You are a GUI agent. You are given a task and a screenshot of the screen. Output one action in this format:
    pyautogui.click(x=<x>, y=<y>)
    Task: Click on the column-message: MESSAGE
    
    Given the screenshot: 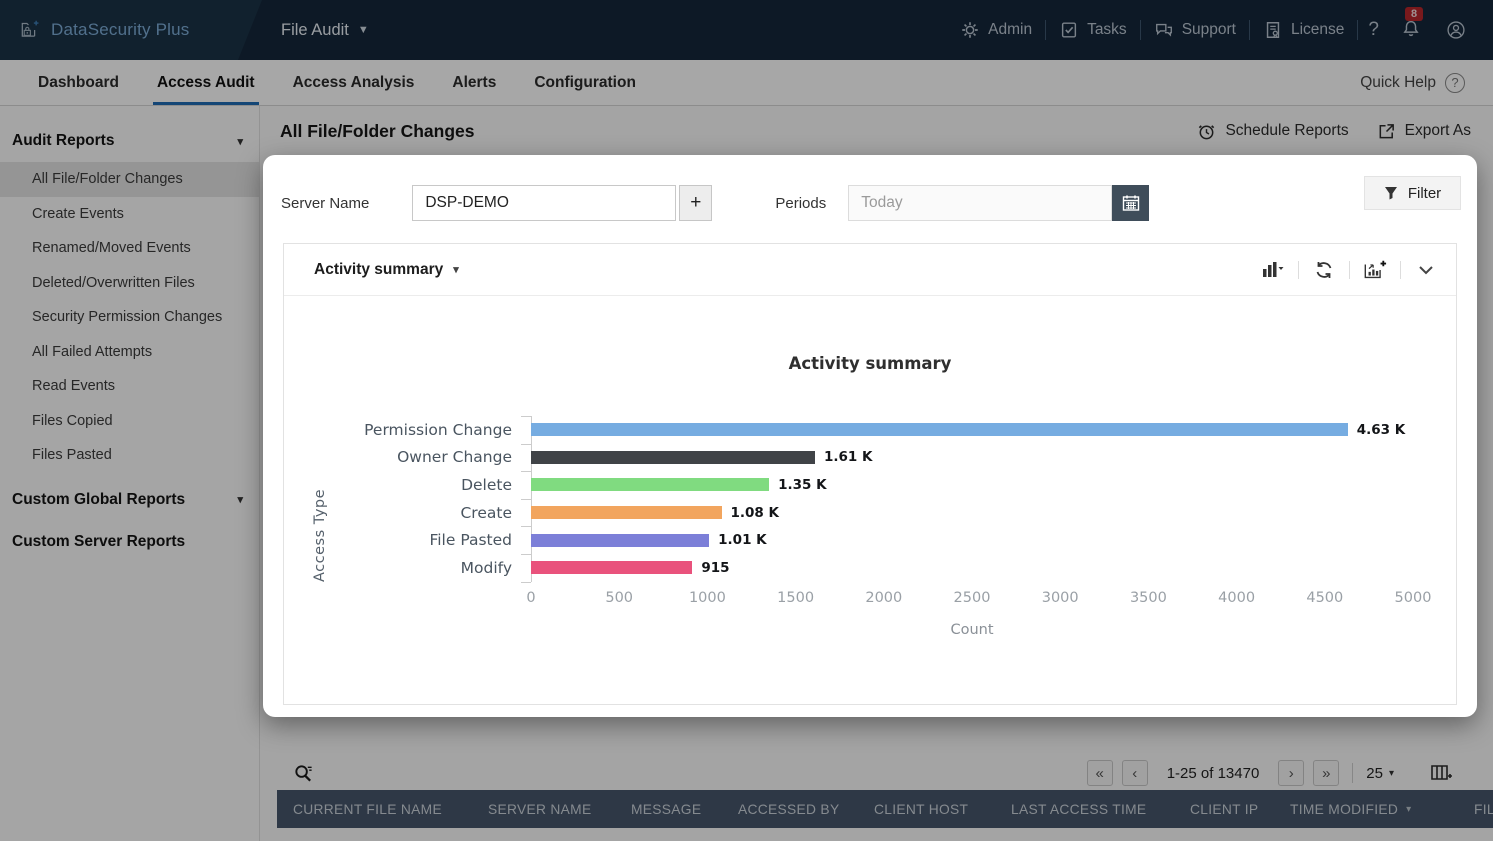 What is the action you would take?
    pyautogui.click(x=666, y=809)
    